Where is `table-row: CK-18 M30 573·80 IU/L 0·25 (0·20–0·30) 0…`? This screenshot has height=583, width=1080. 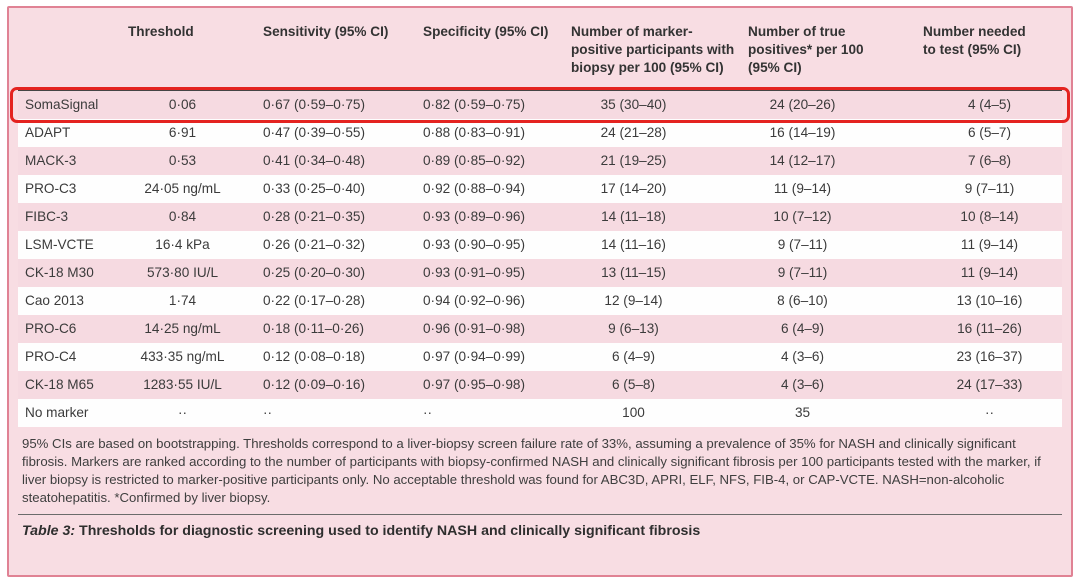 table-row: CK-18 M30 573·80 IU/L 0·25 (0·20–0·30) 0… is located at coordinates (540, 272).